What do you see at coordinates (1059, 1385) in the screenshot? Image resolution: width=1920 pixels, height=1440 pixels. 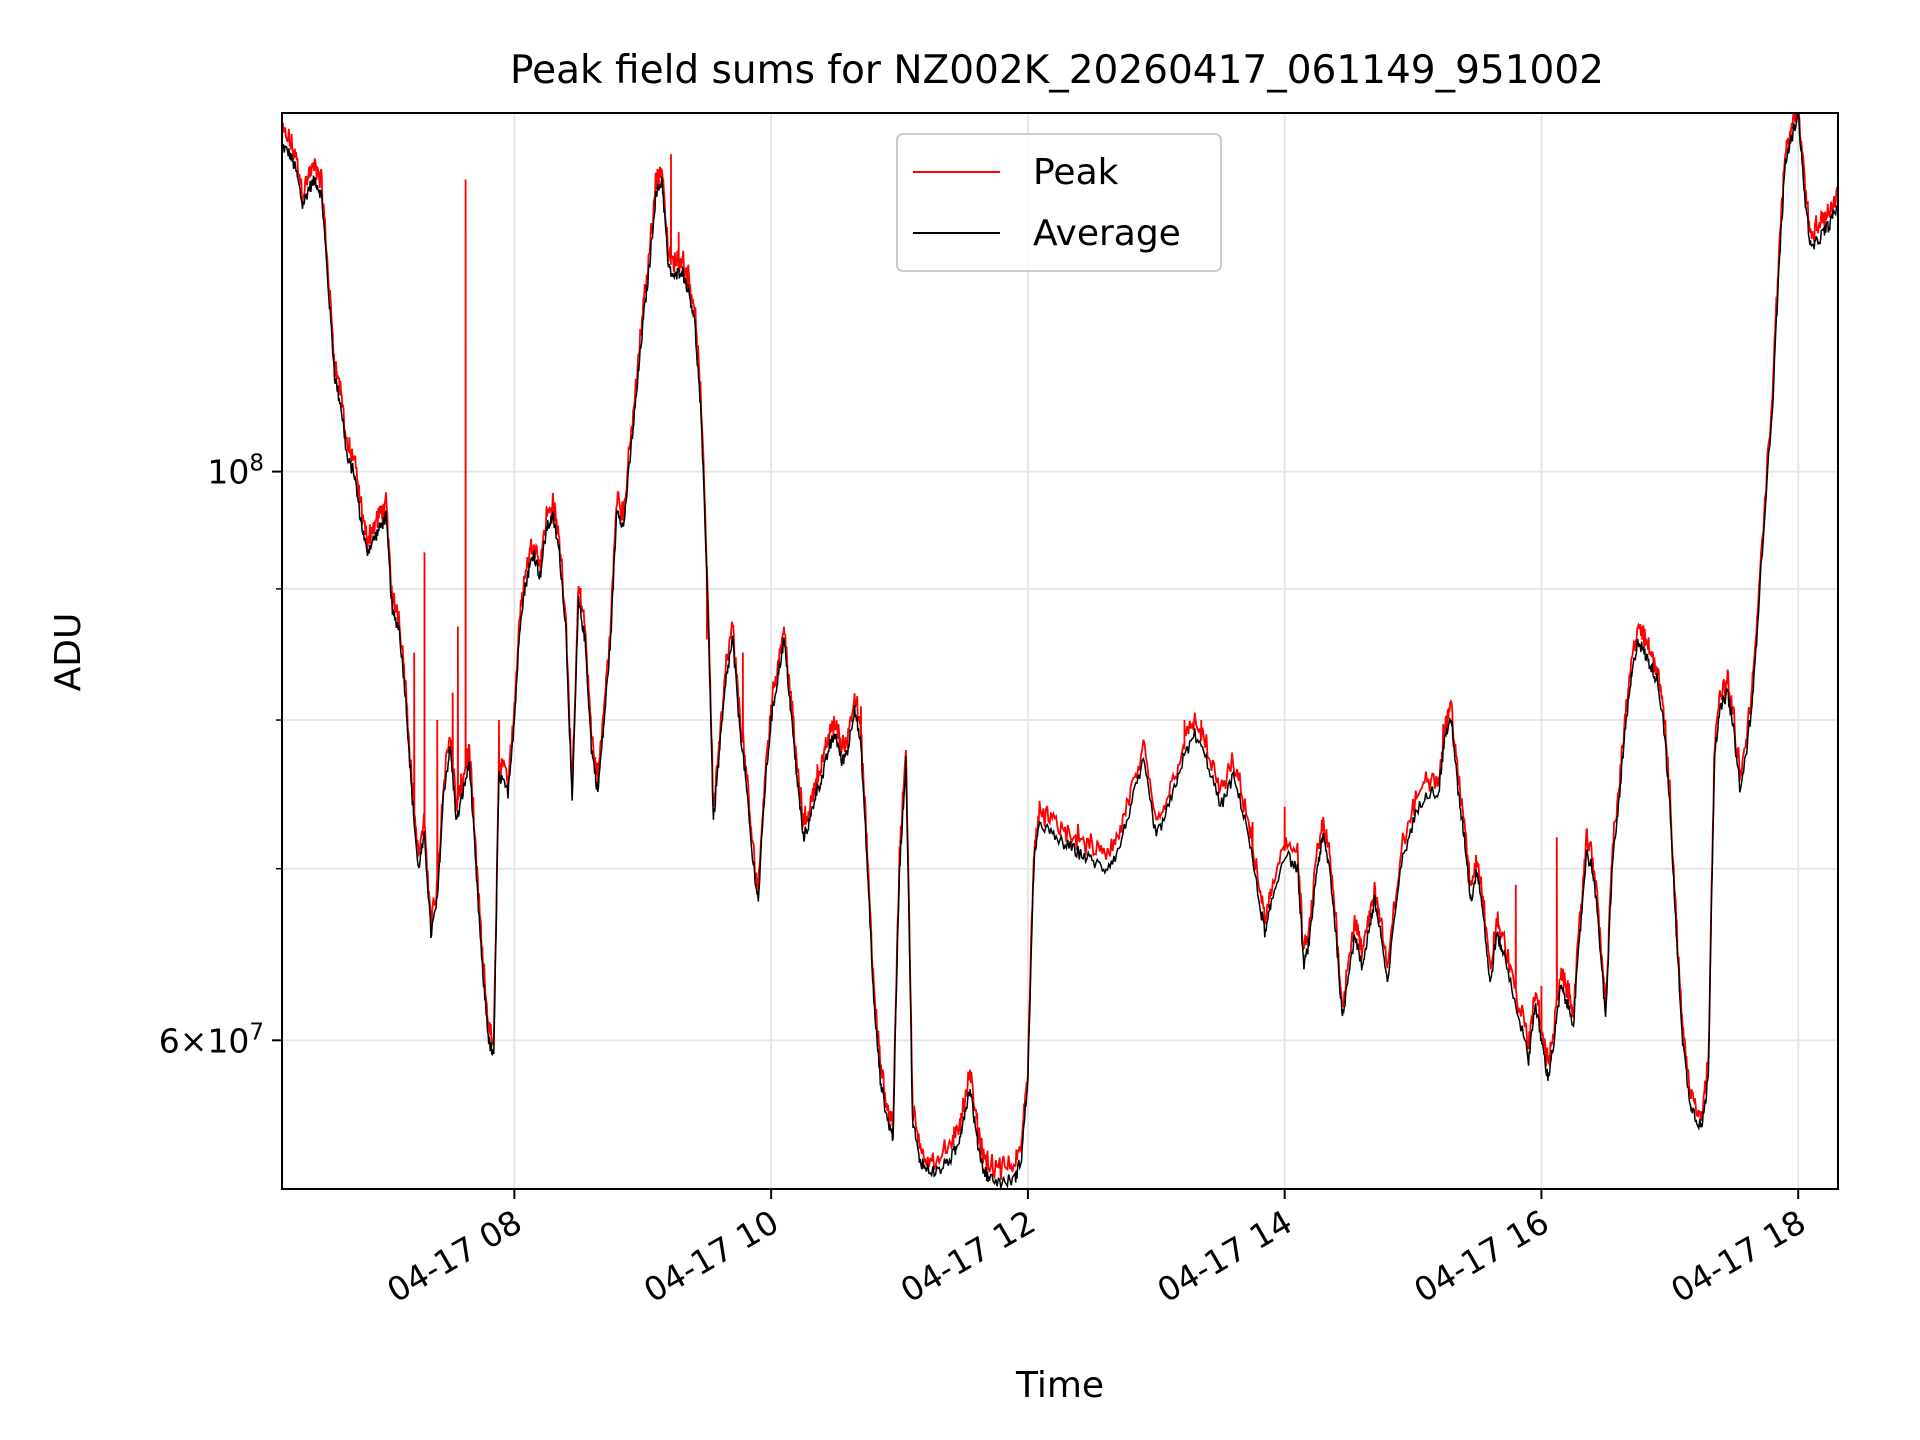 I see `x-axis-label: Time` at bounding box center [1059, 1385].